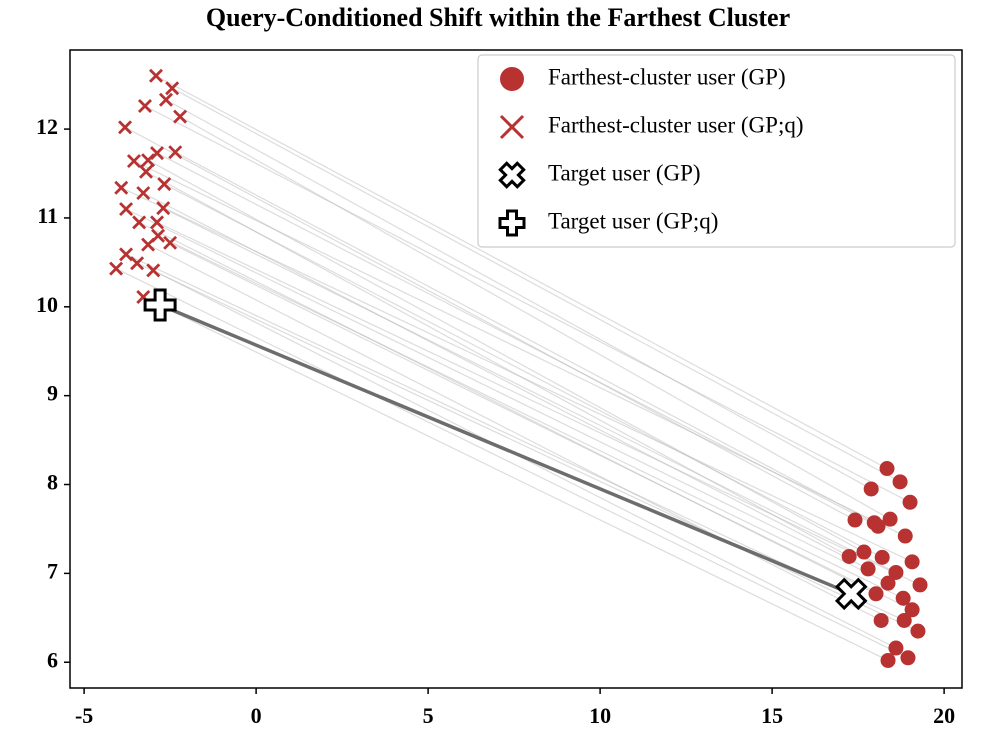 The image size is (996, 749). What do you see at coordinates (52, 570) in the screenshot?
I see `y-tick-label: 7` at bounding box center [52, 570].